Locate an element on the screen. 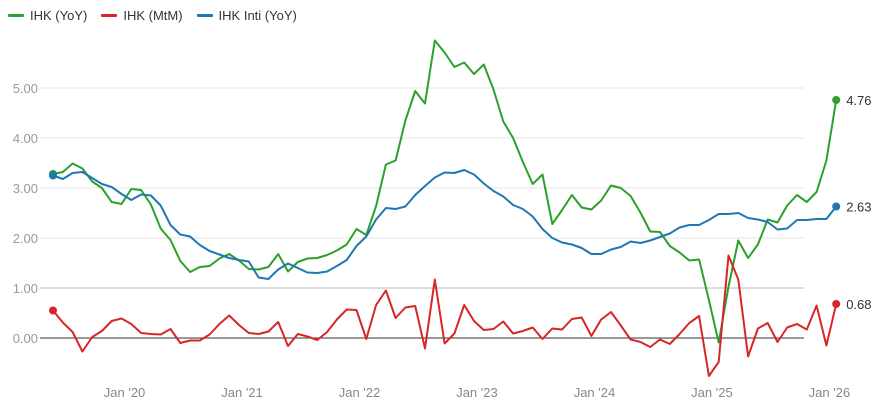 Image resolution: width=890 pixels, height=412 pixels. legend-swatch-green is located at coordinates (16, 15).